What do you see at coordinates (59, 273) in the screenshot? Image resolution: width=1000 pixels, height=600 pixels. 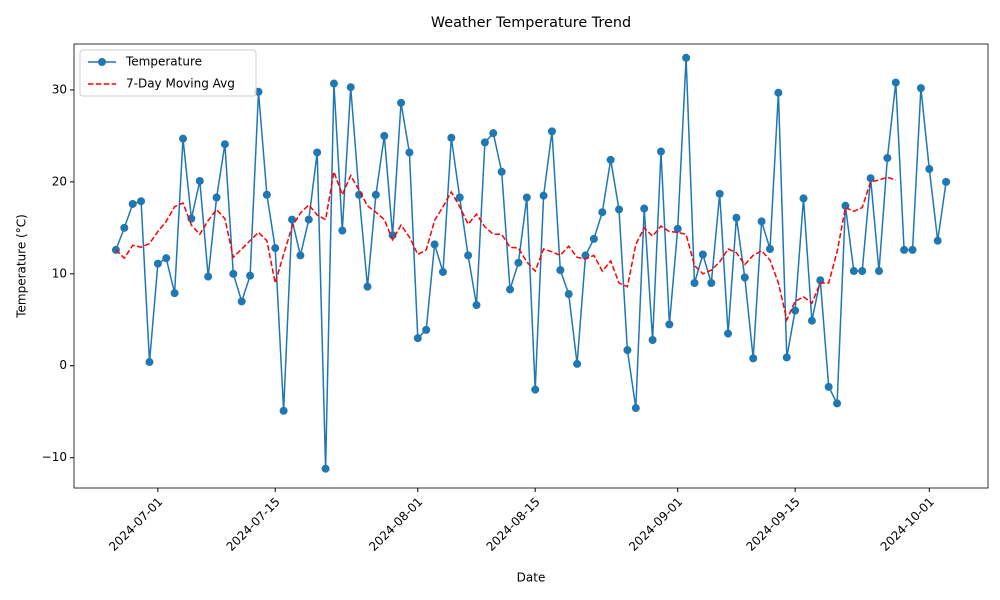 I see `y-tick-label: 10` at bounding box center [59, 273].